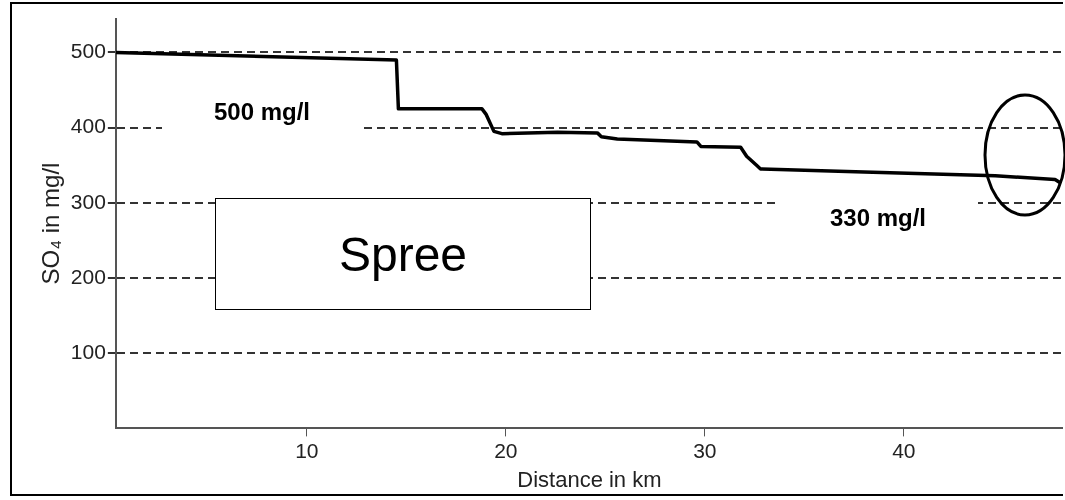  I want to click on y-tick-label: 300, so click(88, 201).